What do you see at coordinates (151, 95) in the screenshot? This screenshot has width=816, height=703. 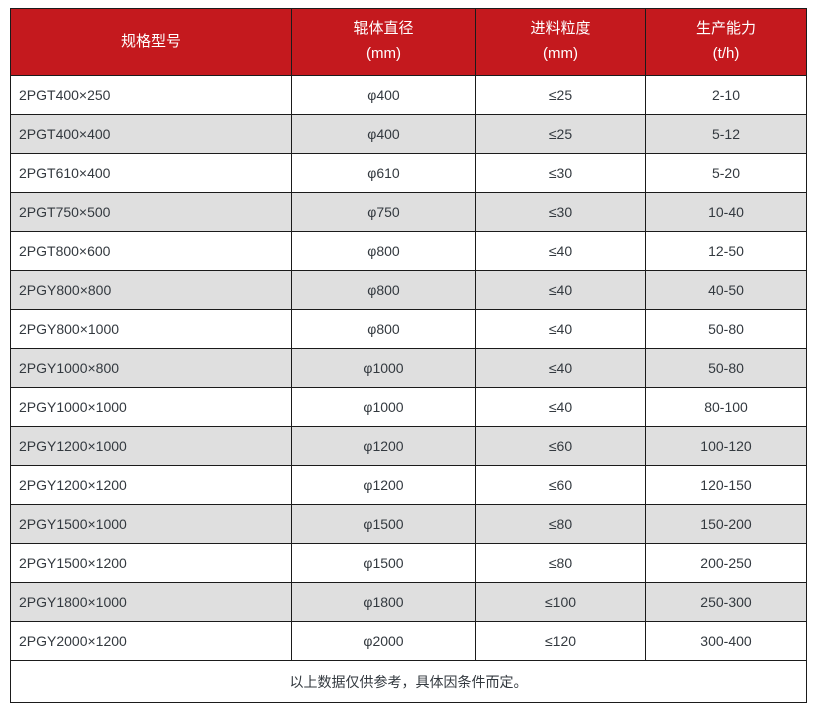 I see `cell-model: 2PGT400×250` at bounding box center [151, 95].